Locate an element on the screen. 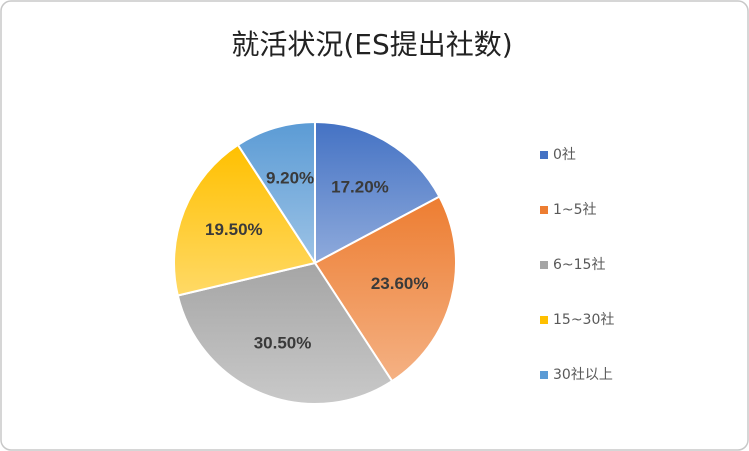  chart-title: 就活状況(ES提出社数) is located at coordinates (371, 44).